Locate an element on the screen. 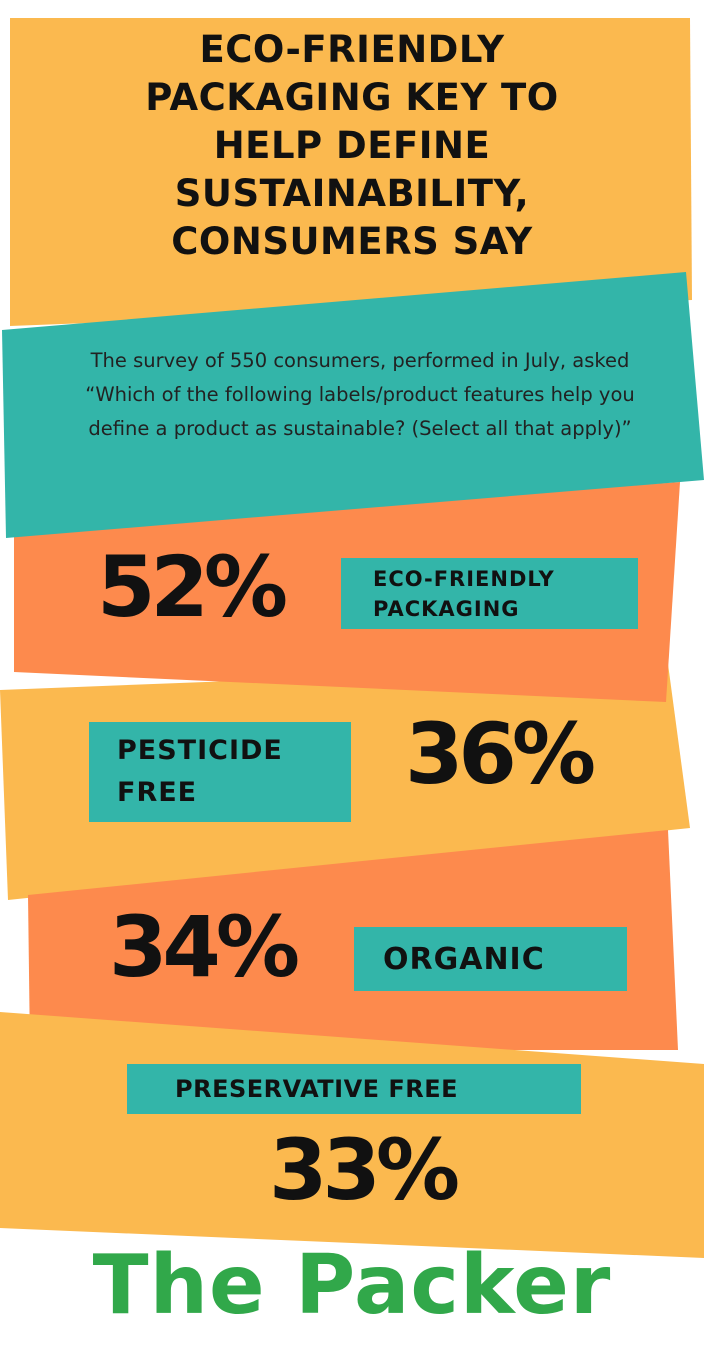  category-label-pesticide-free: PESTICIDE FREE is located at coordinates (220, 772).